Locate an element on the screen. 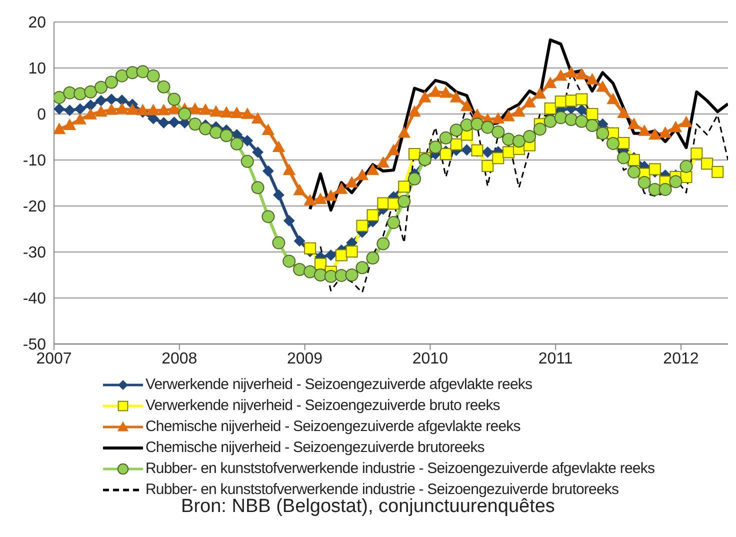 This screenshot has height=537, width=736. x-tick-label: 2008 is located at coordinates (180, 359).